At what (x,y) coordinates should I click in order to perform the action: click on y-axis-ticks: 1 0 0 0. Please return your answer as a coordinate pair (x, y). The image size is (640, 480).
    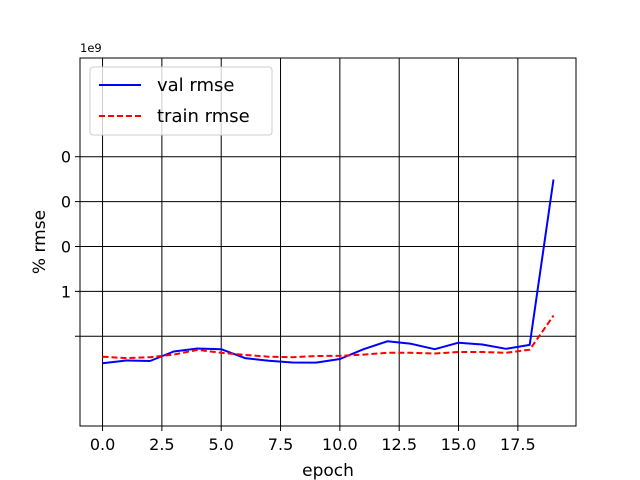
    Looking at the image, I should click on (70, 242).